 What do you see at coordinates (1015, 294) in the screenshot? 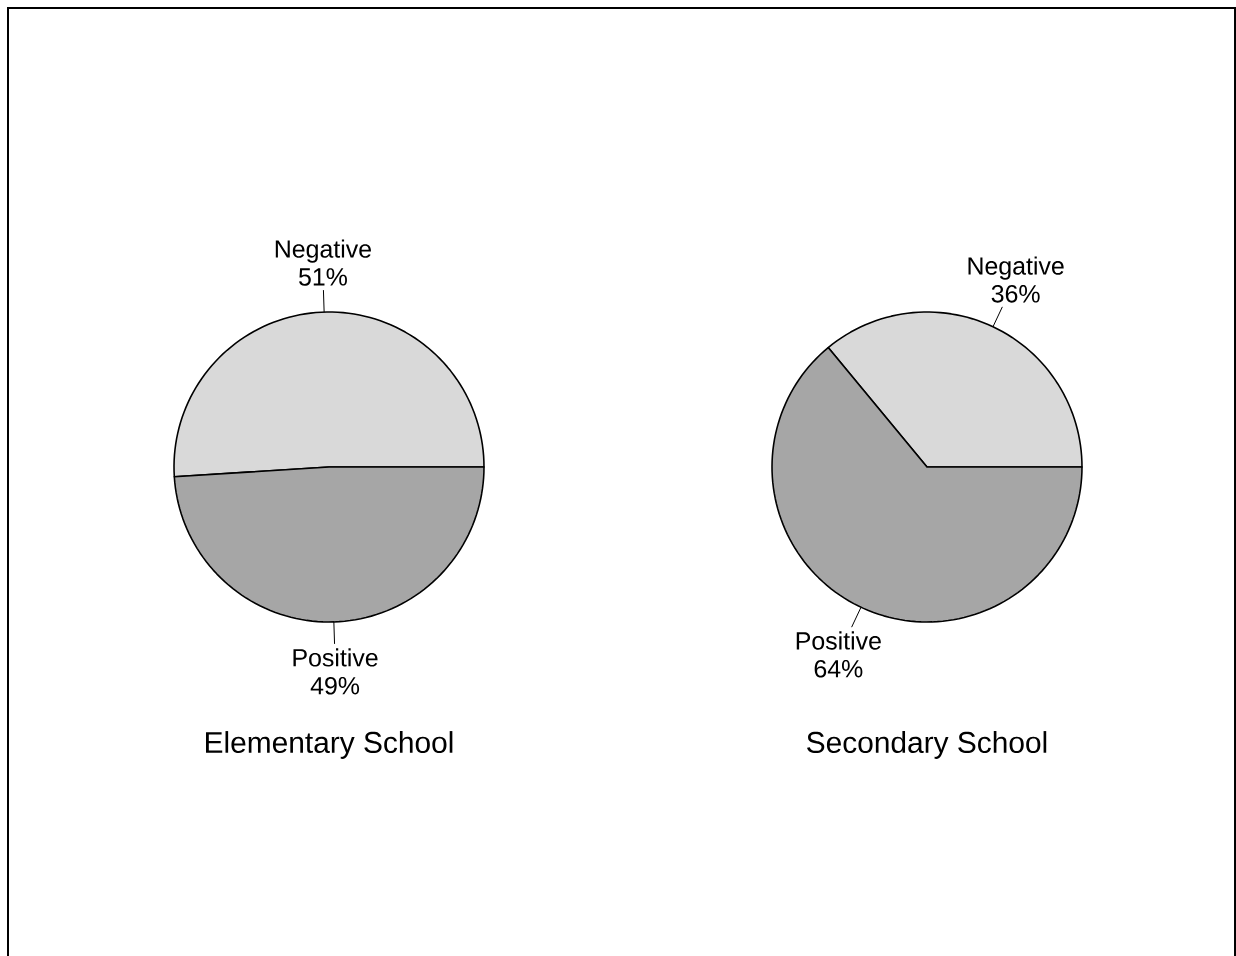
I see `data-label: 36%` at bounding box center [1015, 294].